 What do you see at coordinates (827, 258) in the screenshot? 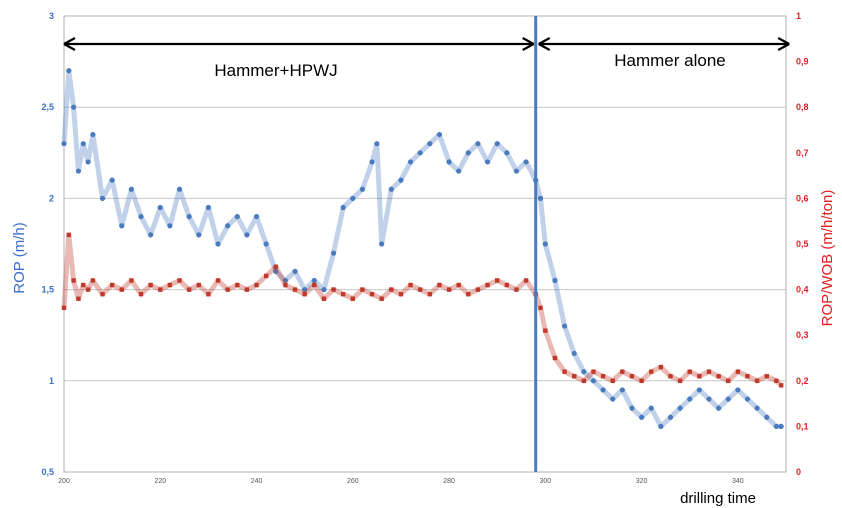
I see `y-axis-label-right: ROP/WOB (m/h/ton)` at bounding box center [827, 258].